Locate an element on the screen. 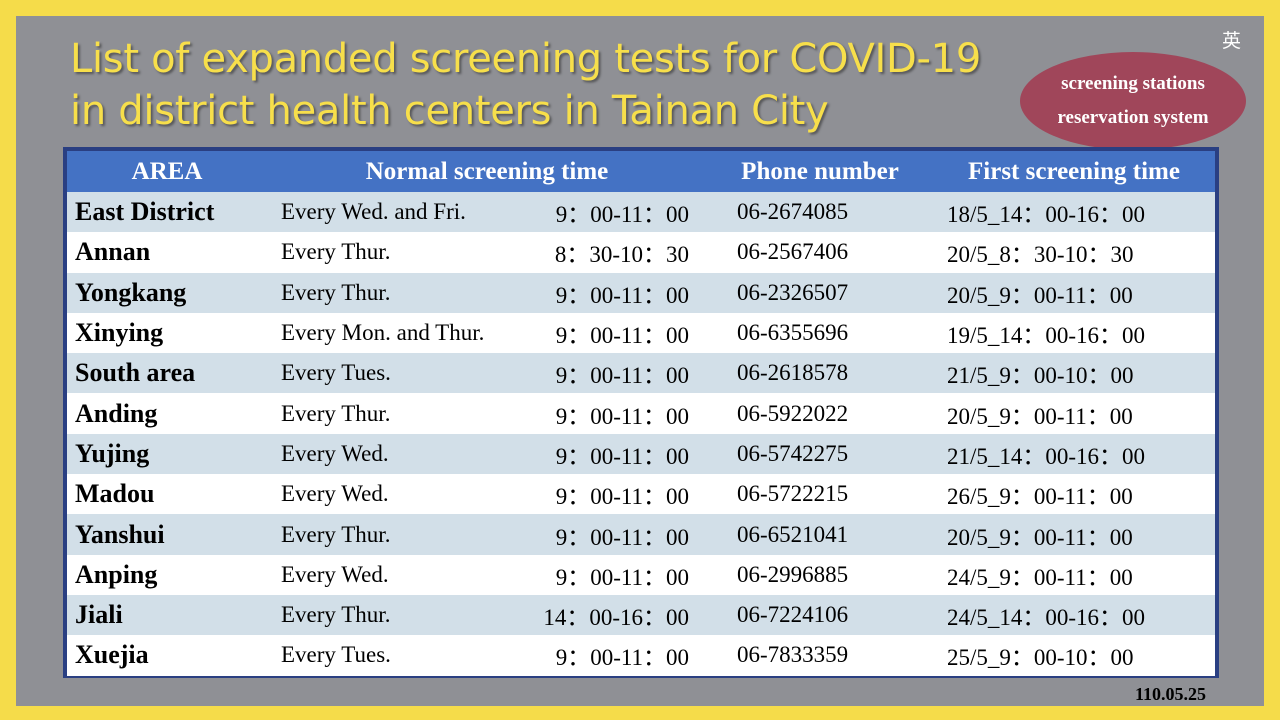  phone-cell: 06-2674085 is located at coordinates (820, 212).